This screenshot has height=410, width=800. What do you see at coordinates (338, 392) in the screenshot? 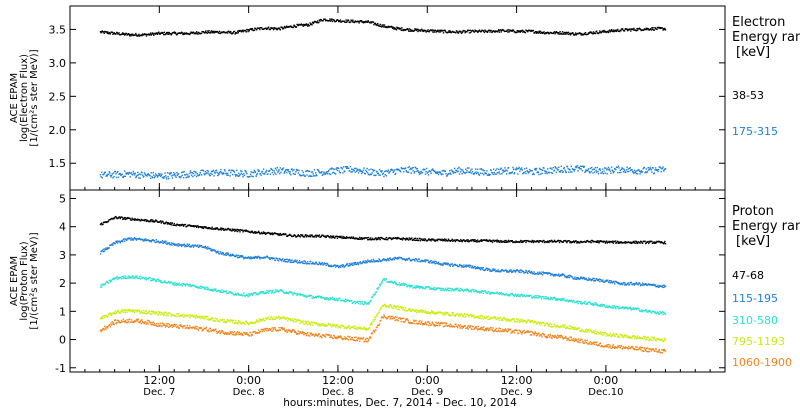
I see `x-tick-label-date: Dec. 8` at bounding box center [338, 392].